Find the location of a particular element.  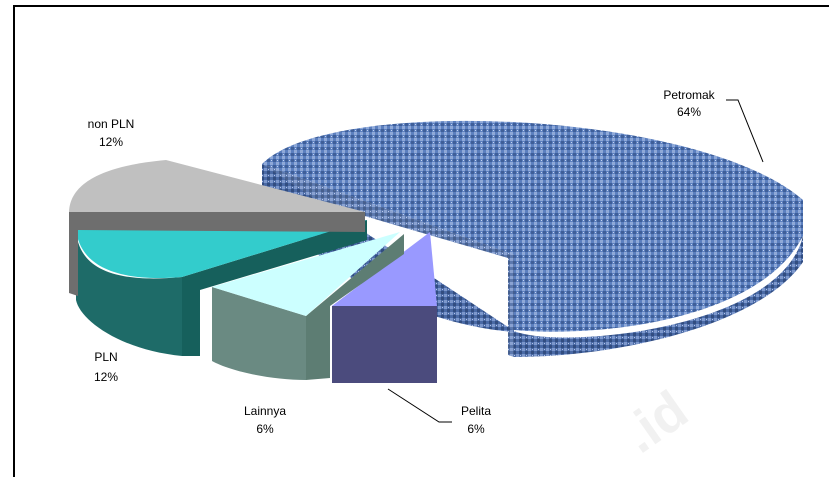

label-pelita-pct: 6% is located at coordinates (476, 429).